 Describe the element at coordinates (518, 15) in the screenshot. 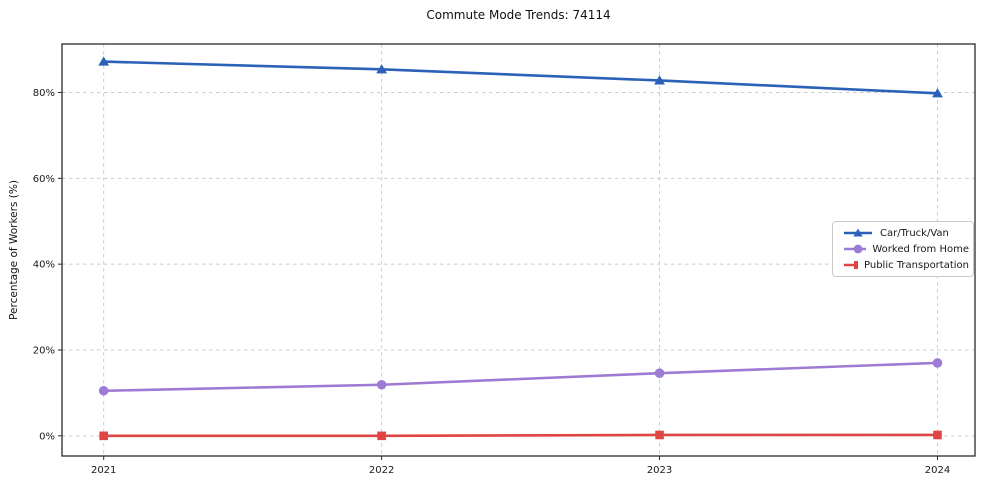

I see `chart-title: Commute Mode Trends: 74114` at that location.